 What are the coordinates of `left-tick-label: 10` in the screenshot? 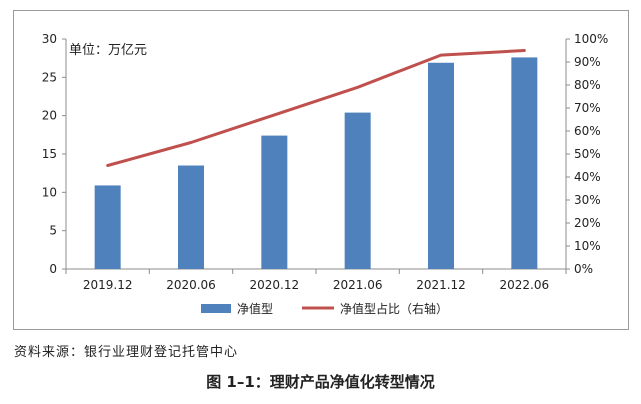 It's located at (49, 192).